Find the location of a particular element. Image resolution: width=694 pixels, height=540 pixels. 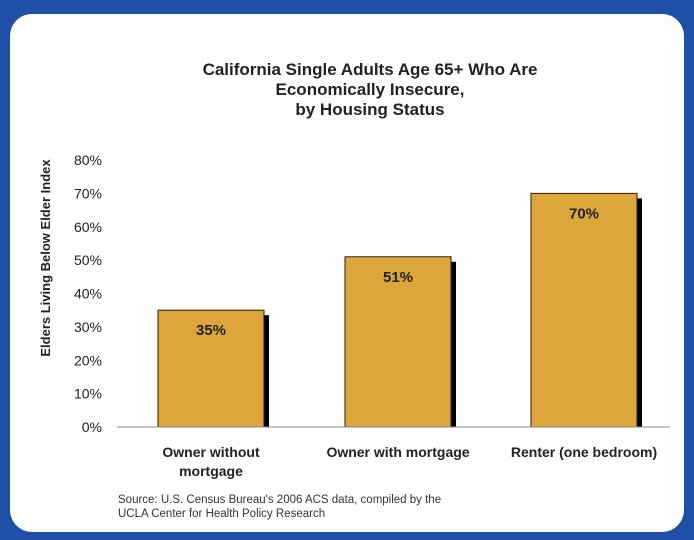

x-category-label: Renter (one bedroom) is located at coordinates (584, 452).